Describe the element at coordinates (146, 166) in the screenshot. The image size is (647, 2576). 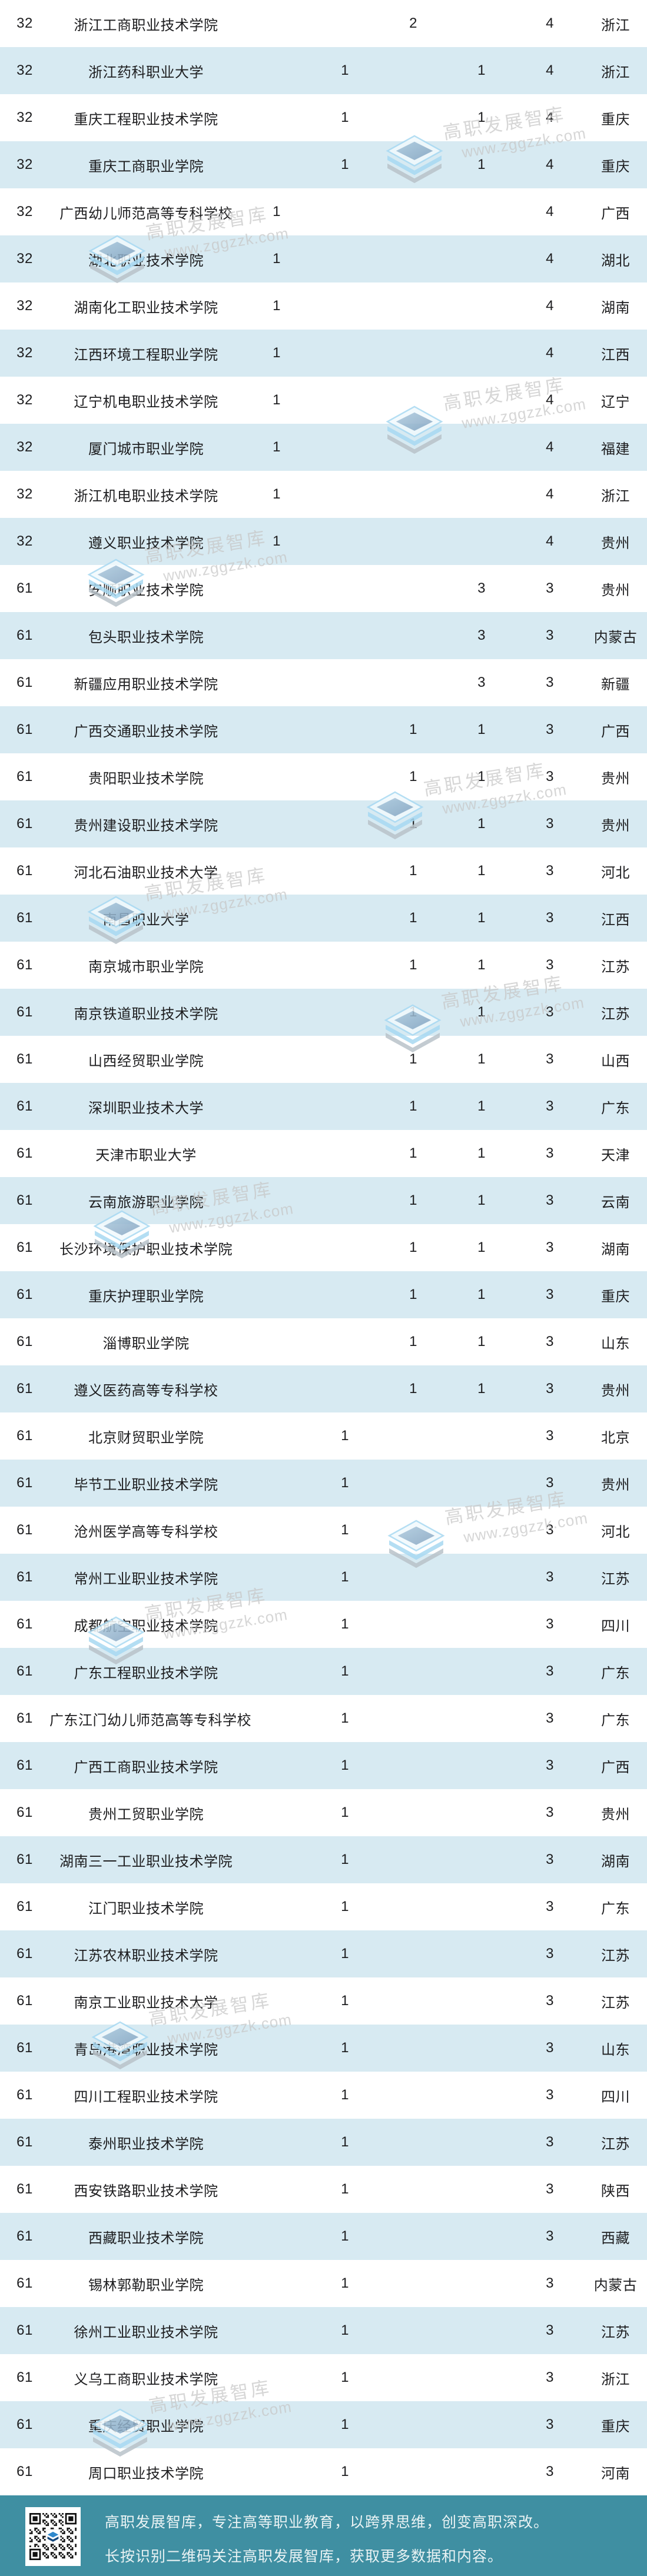
I see `cell-name: 重庆工商职业学院` at that location.